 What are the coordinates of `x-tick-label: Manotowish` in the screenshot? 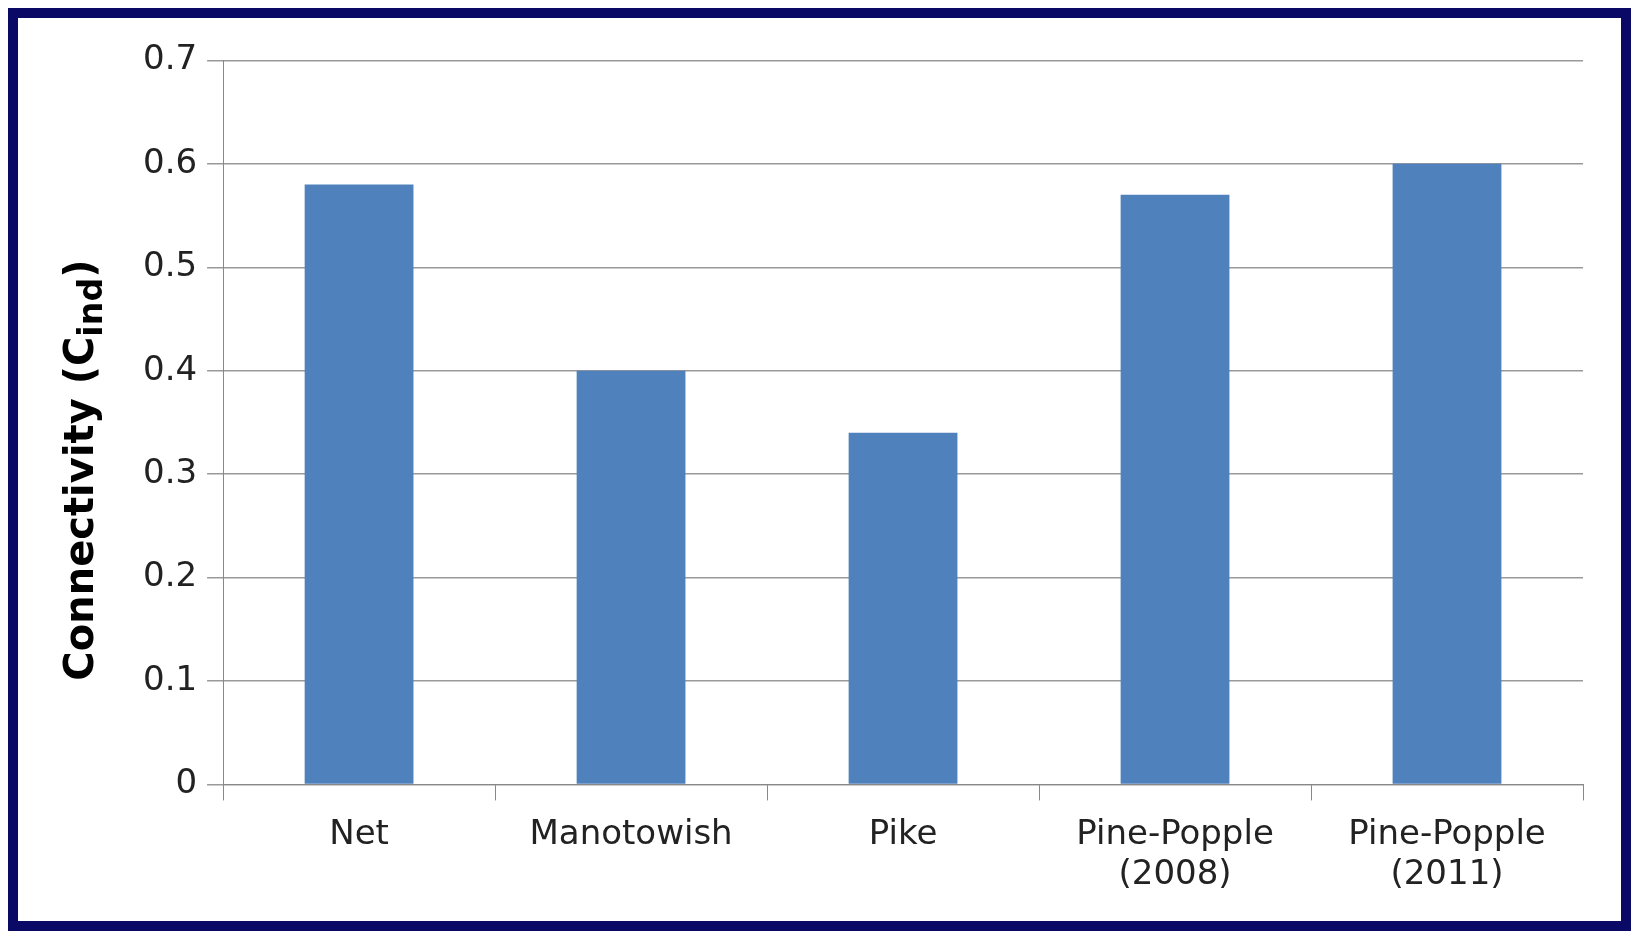 It's located at (631, 831).